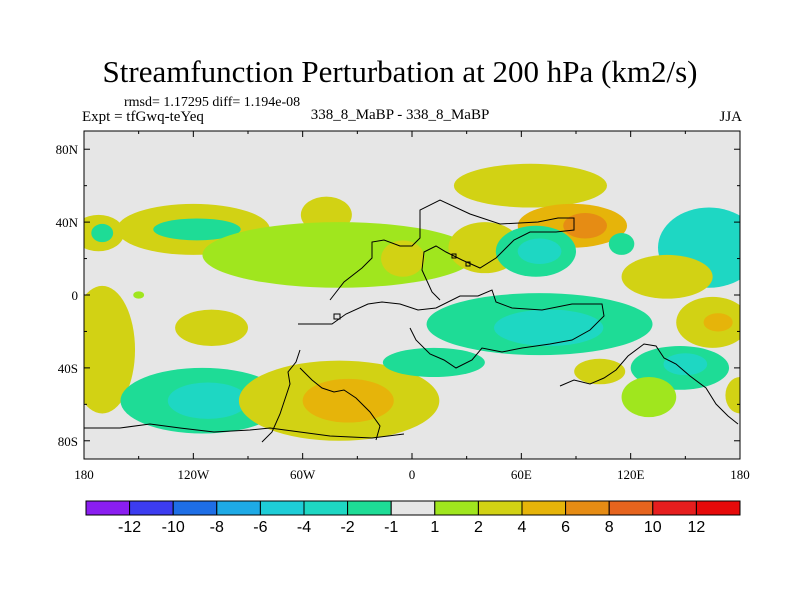  What do you see at coordinates (400, 115) in the screenshot?
I see `case-label: 338_8_MaBP - 338_8_MaBP` at bounding box center [400, 115].